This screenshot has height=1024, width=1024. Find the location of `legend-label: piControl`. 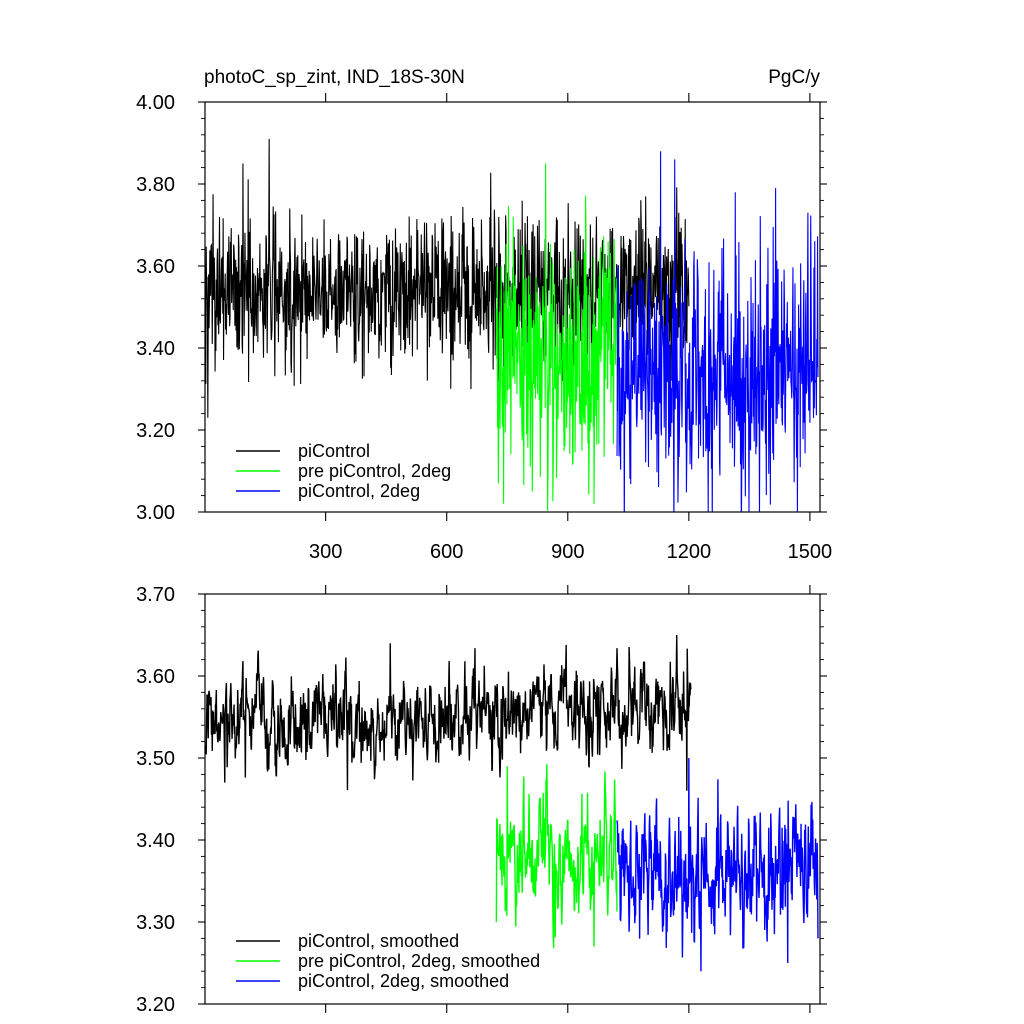

legend-label: piControl is located at coordinates (334, 451).